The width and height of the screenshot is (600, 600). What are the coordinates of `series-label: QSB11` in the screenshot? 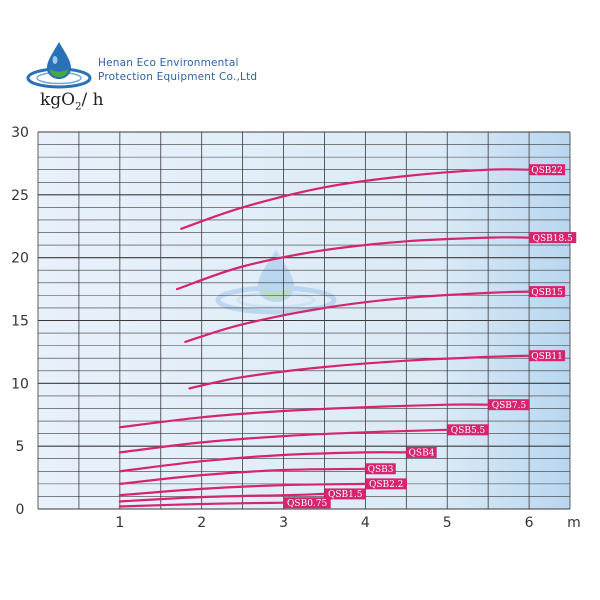 It's located at (547, 356).